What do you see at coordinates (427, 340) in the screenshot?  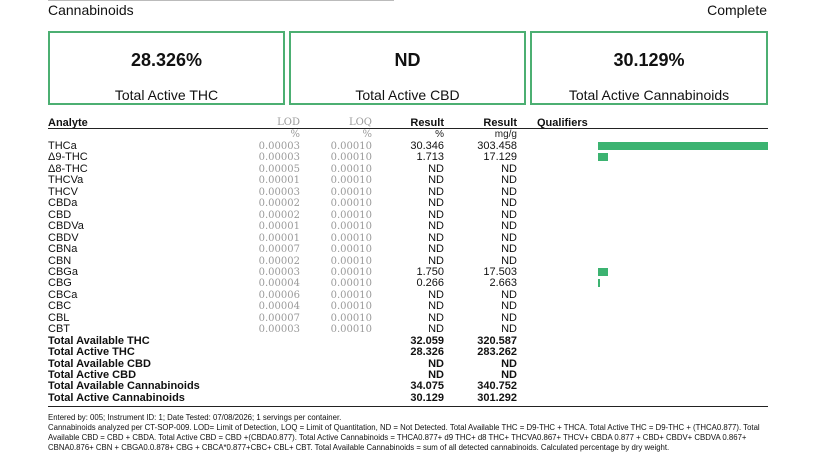 I see `total-pct: 32.059` at bounding box center [427, 340].